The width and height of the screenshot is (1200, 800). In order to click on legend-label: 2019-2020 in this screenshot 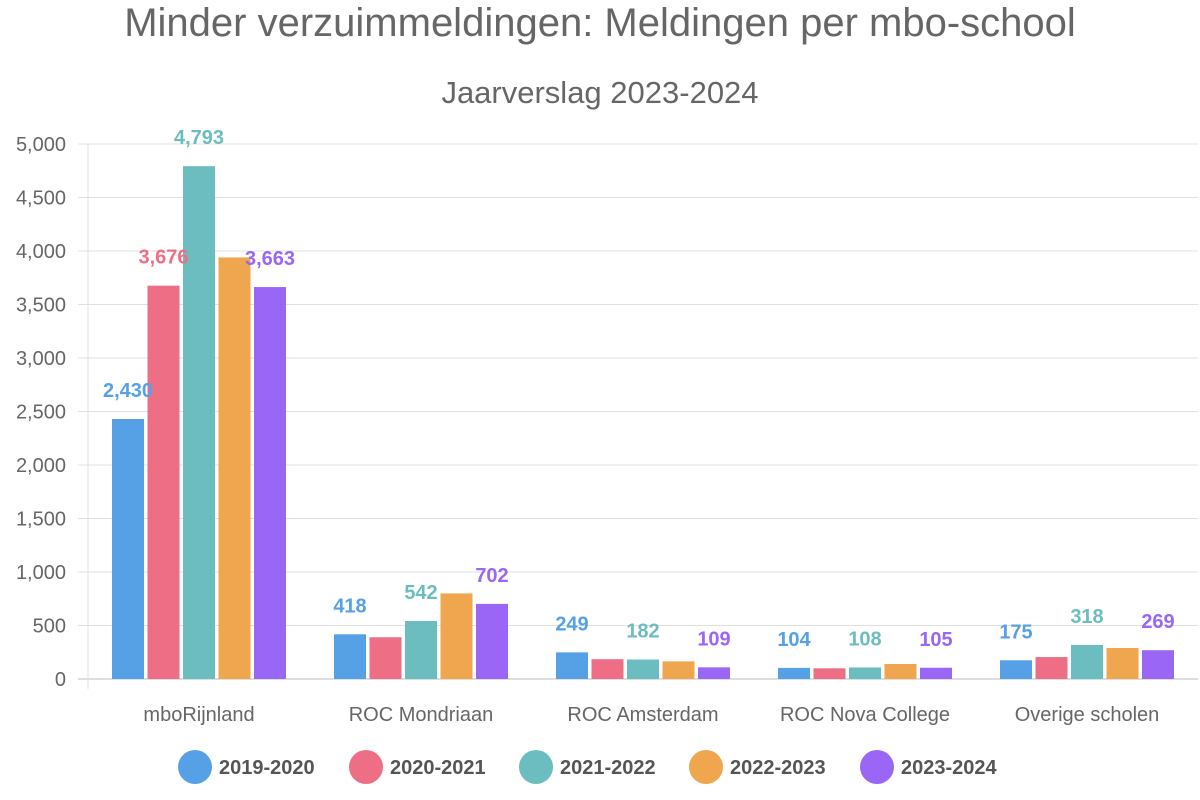, I will do `click(267, 768)`.